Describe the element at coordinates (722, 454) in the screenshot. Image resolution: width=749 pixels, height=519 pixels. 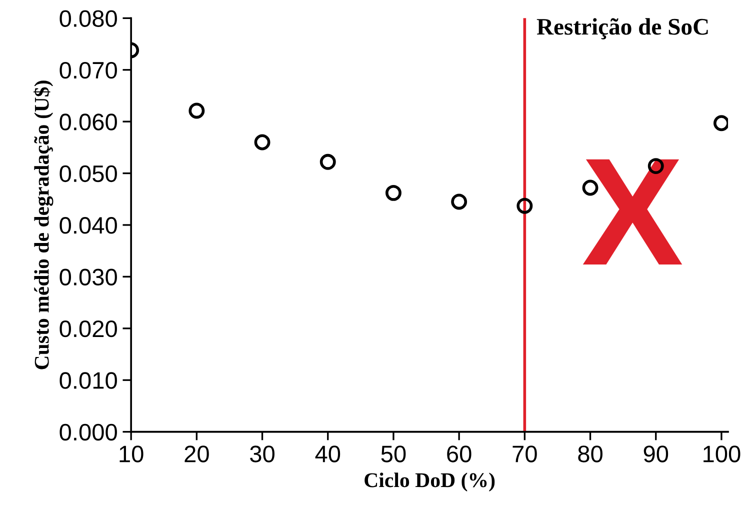
I see `x-tick-label: 100` at that location.